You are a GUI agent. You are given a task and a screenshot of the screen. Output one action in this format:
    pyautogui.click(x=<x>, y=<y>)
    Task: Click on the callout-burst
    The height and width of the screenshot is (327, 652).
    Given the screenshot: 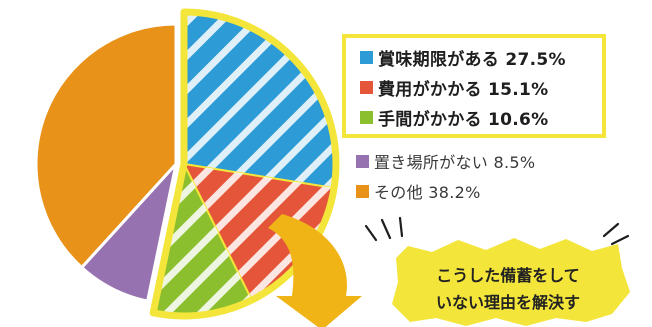 What is the action you would take?
    pyautogui.click(x=511, y=282)
    